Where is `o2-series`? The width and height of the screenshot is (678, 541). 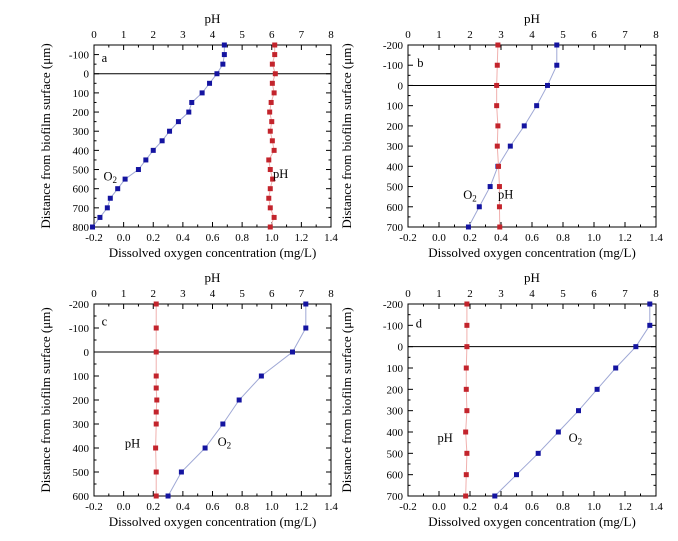 o2-series is located at coordinates (158, 136).